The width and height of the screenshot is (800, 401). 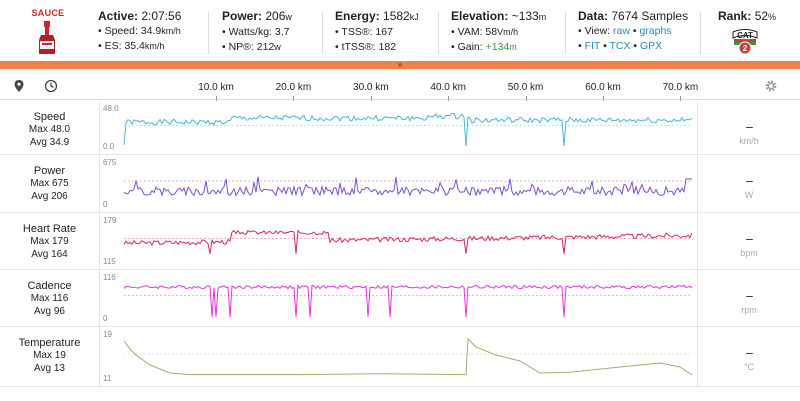 I want to click on value-unit: rpm, so click(x=749, y=310).